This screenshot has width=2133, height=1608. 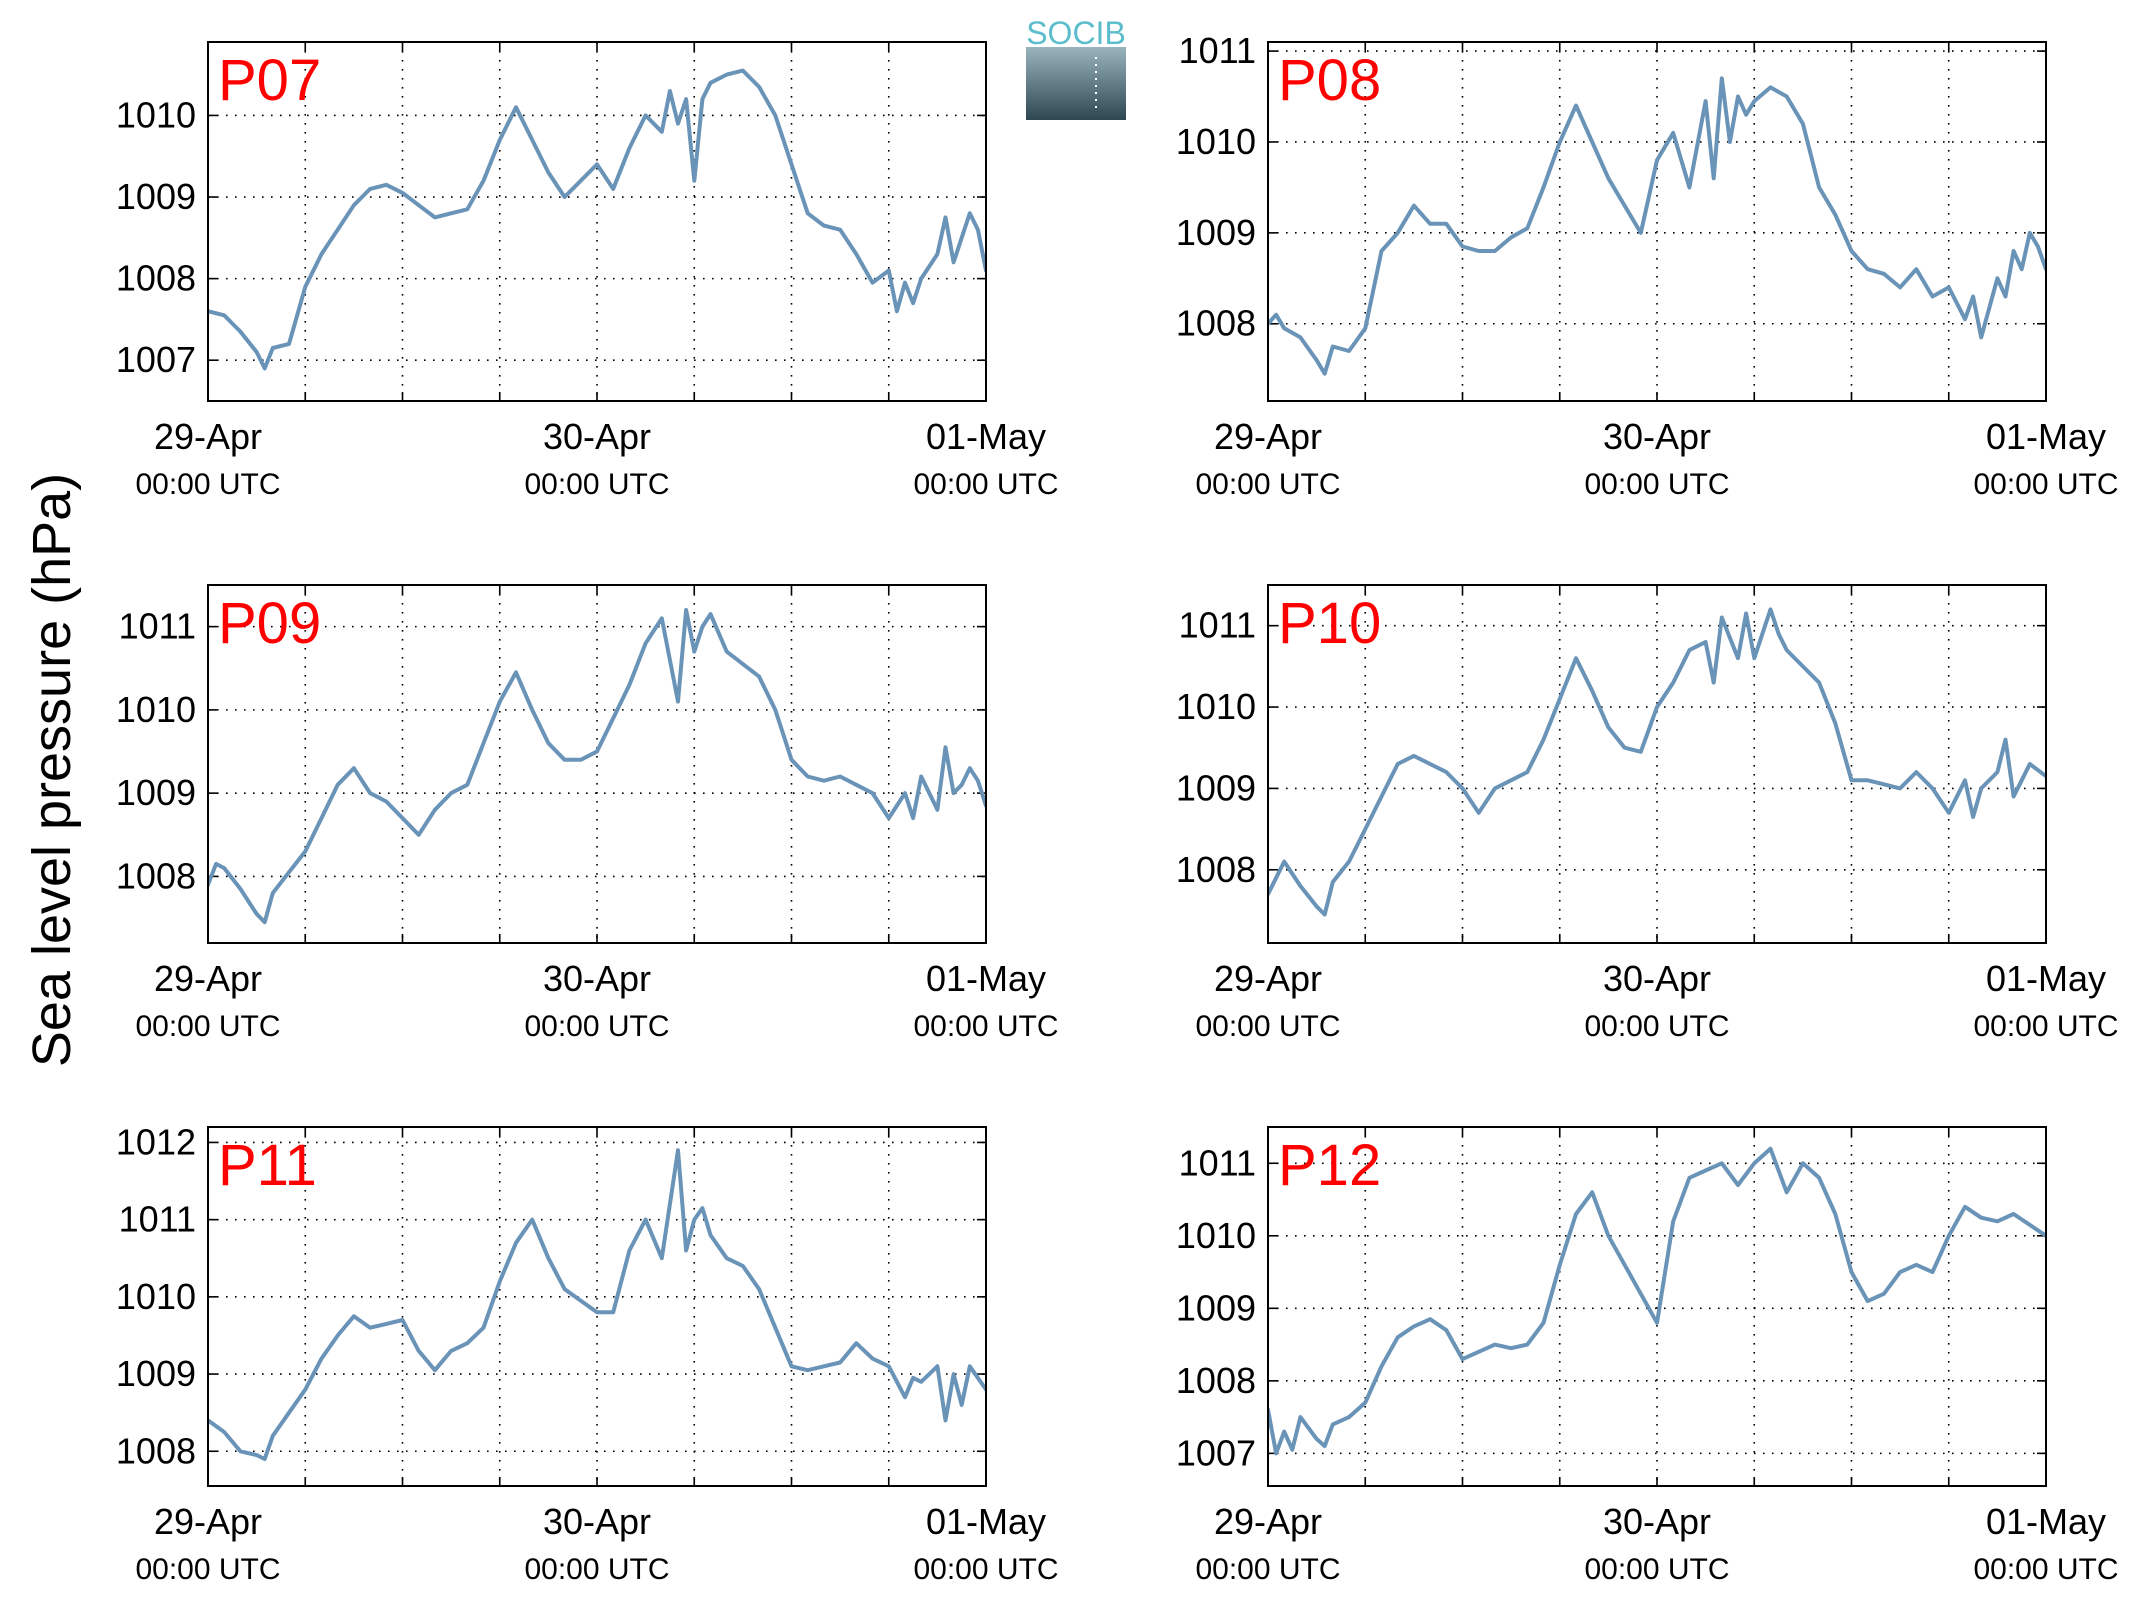 What do you see at coordinates (1216, 869) in the screenshot?
I see `p10-y-tick-label: 1008` at bounding box center [1216, 869].